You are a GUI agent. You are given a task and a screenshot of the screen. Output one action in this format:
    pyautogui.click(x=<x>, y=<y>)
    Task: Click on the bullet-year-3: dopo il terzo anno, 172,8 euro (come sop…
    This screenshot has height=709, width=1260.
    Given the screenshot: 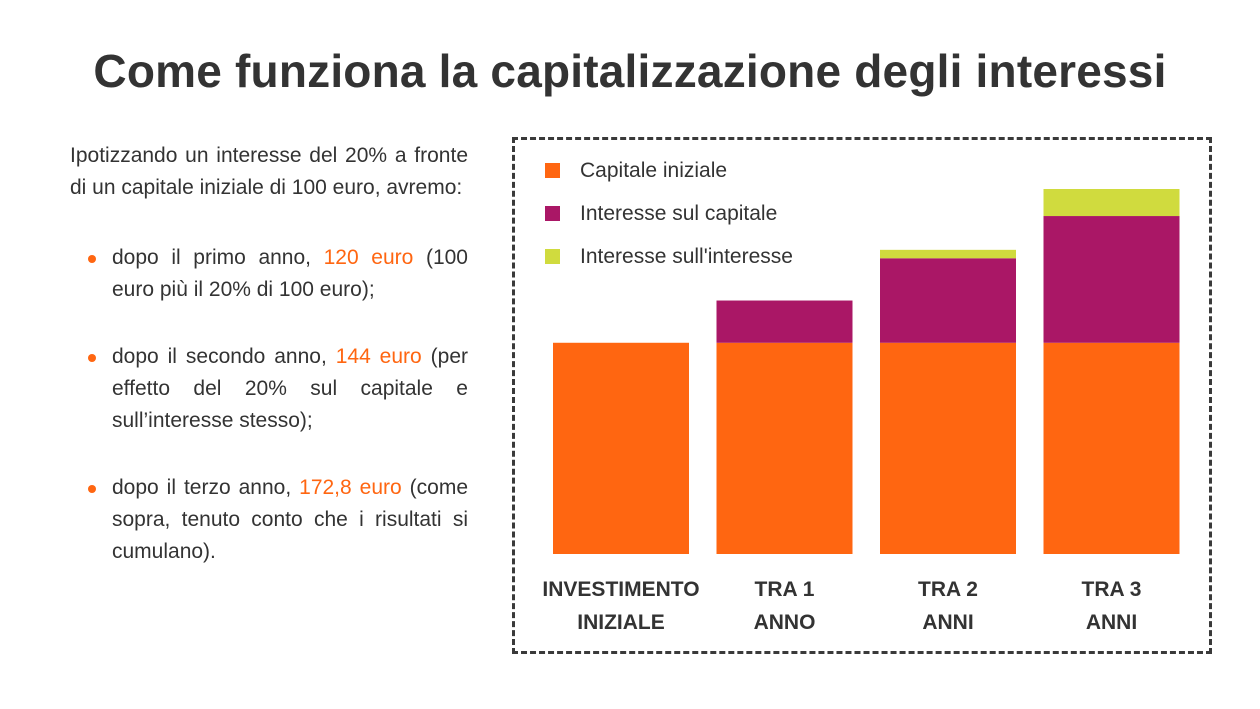 What is the action you would take?
    pyautogui.click(x=269, y=520)
    